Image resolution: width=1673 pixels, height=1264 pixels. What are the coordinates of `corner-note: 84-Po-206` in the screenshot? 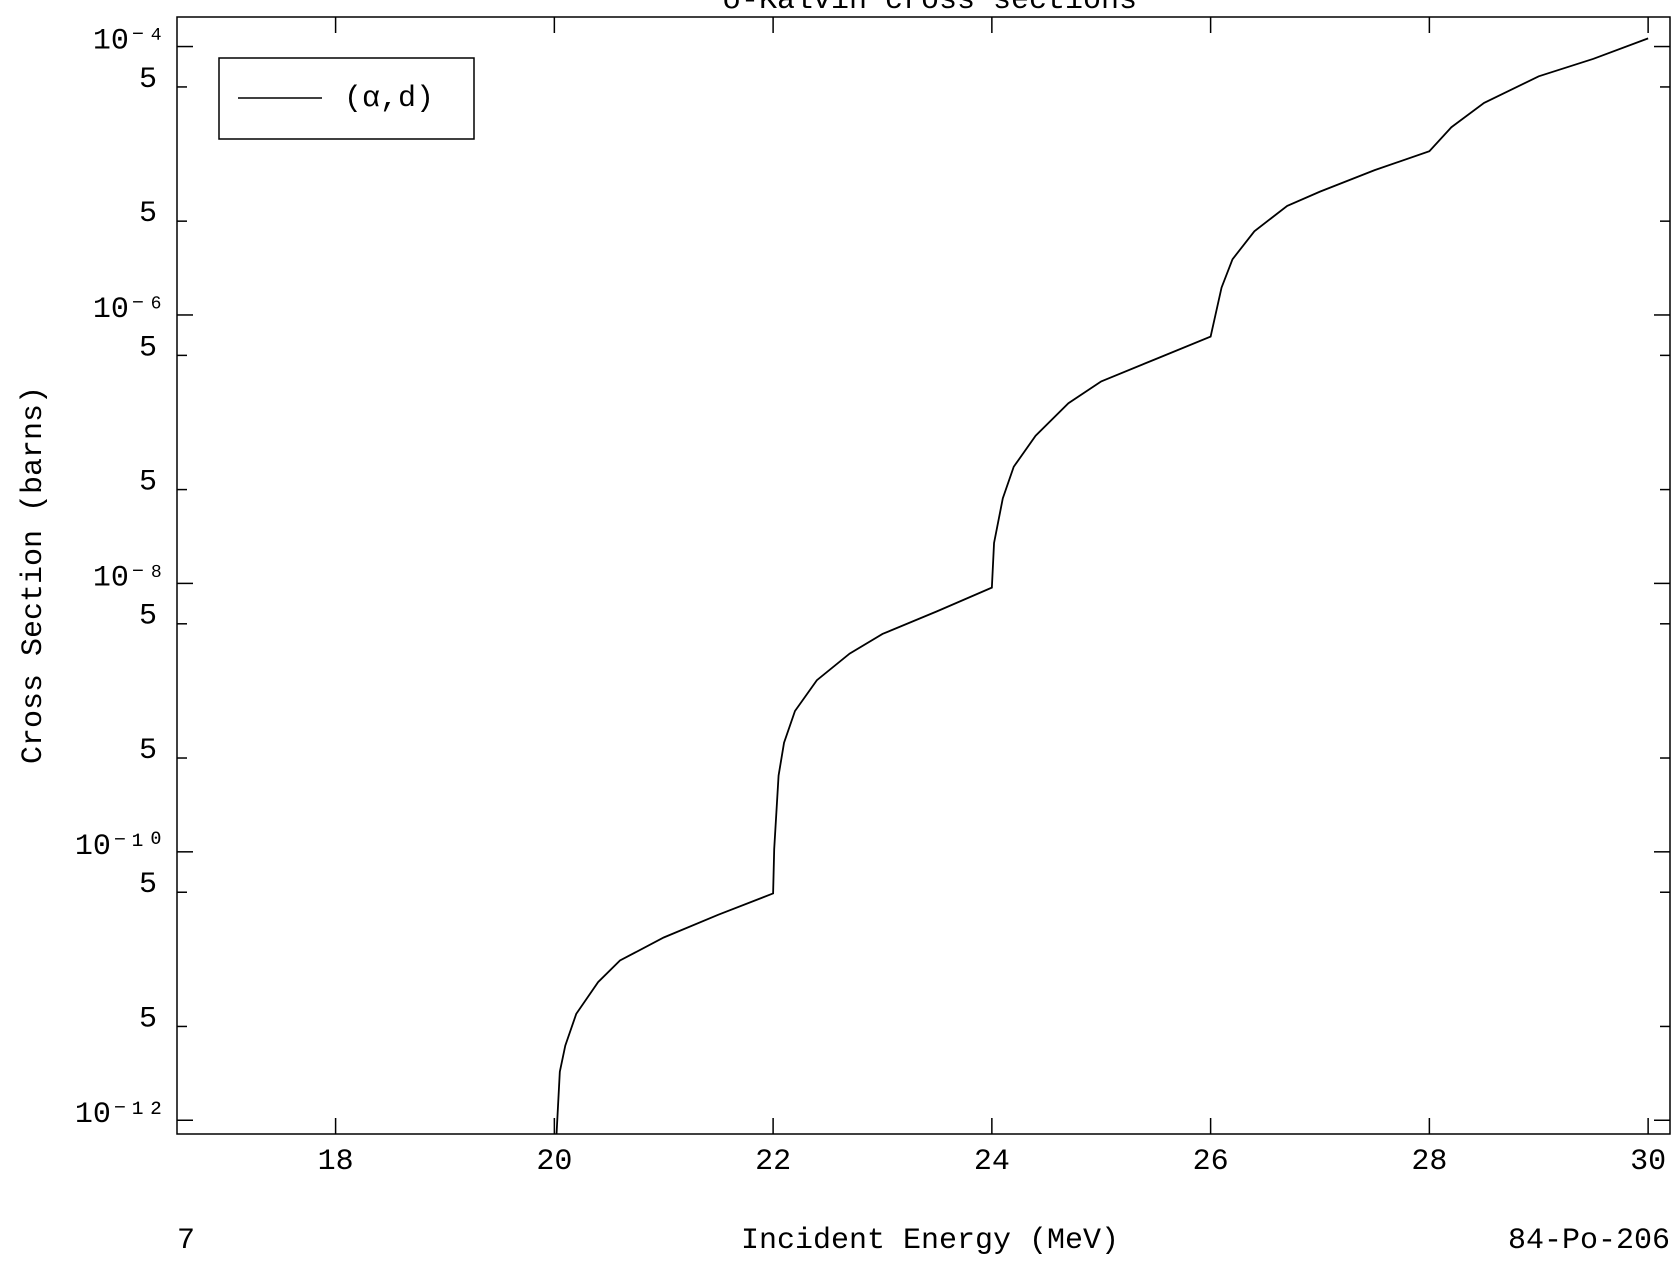 It's located at (1589, 1241).